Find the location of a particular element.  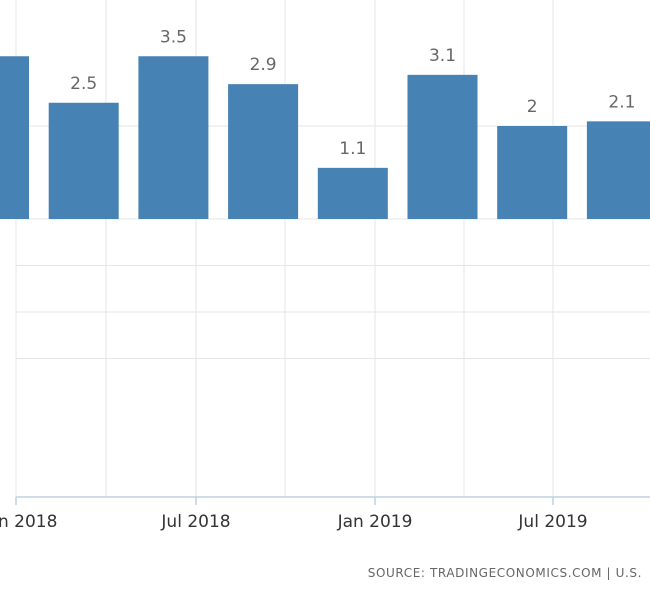

x-axis: n 2018 Jul 2018 Jan 2019 Jul 2019 is located at coordinates (325, 514).